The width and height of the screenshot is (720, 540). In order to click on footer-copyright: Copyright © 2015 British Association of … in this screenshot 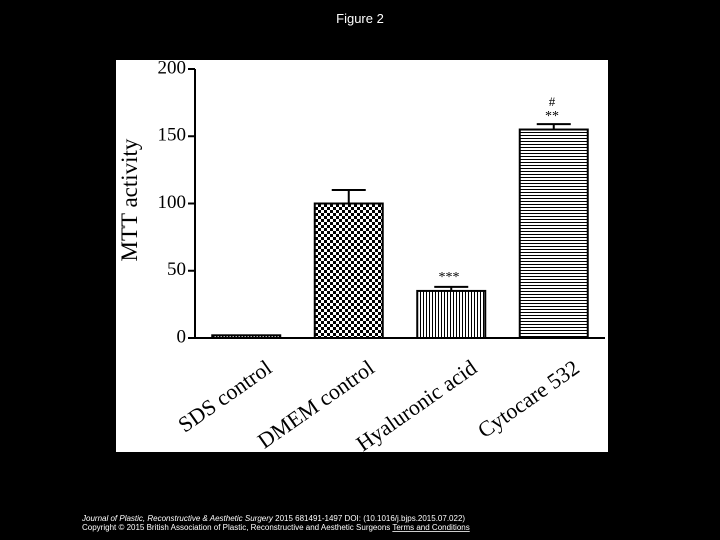, I will do `click(276, 527)`.